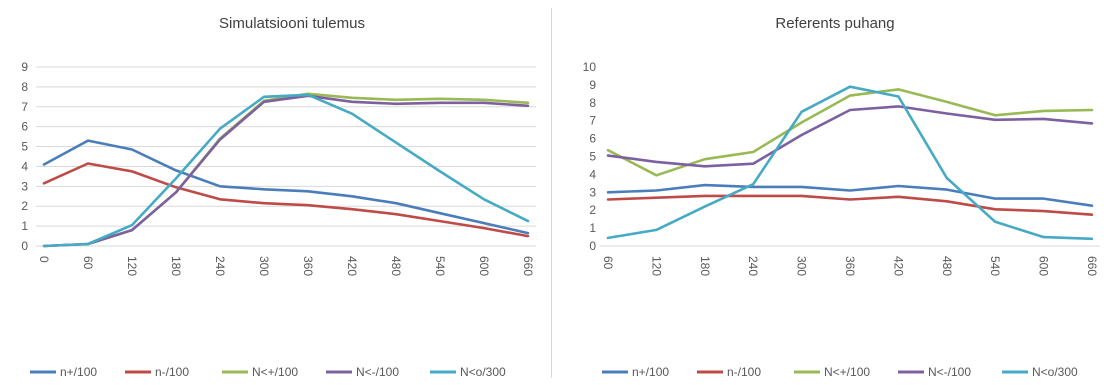  I want to click on chart1-x-tick-label: 360, so click(308, 266).